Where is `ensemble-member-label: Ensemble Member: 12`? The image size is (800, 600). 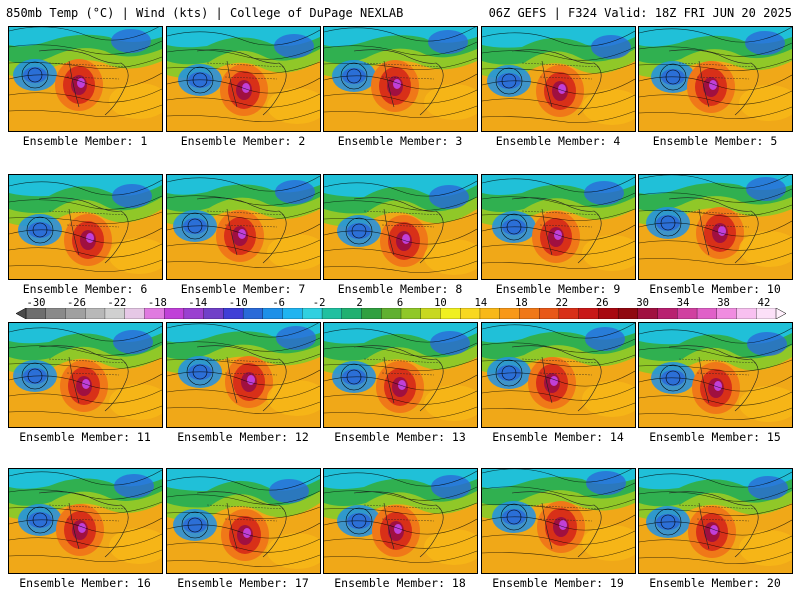 ensemble-member-label: Ensemble Member: 12 is located at coordinates (243, 437).